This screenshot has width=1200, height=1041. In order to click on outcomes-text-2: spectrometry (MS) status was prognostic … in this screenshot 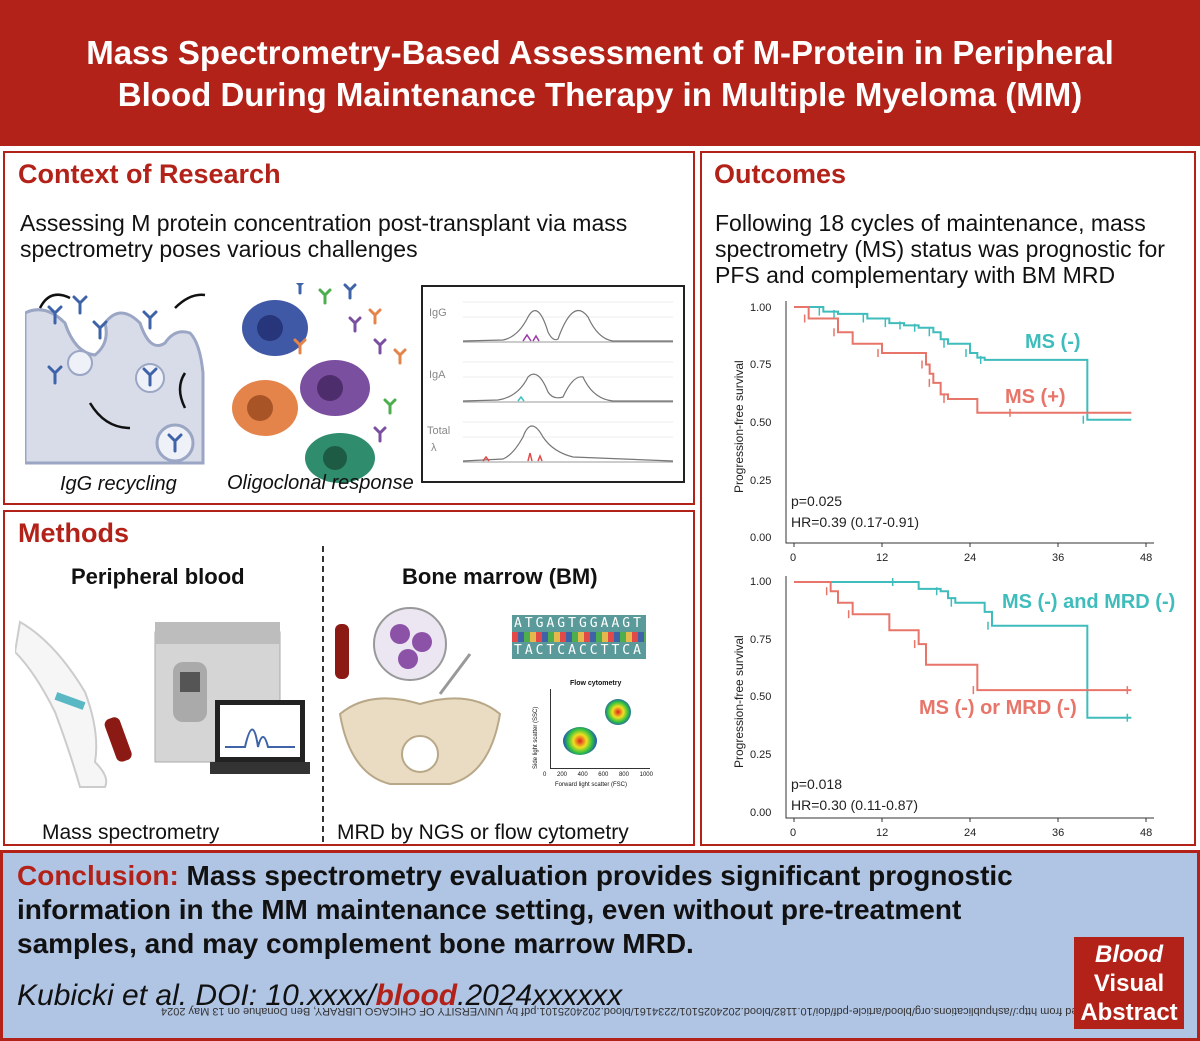, I will do `click(940, 249)`.